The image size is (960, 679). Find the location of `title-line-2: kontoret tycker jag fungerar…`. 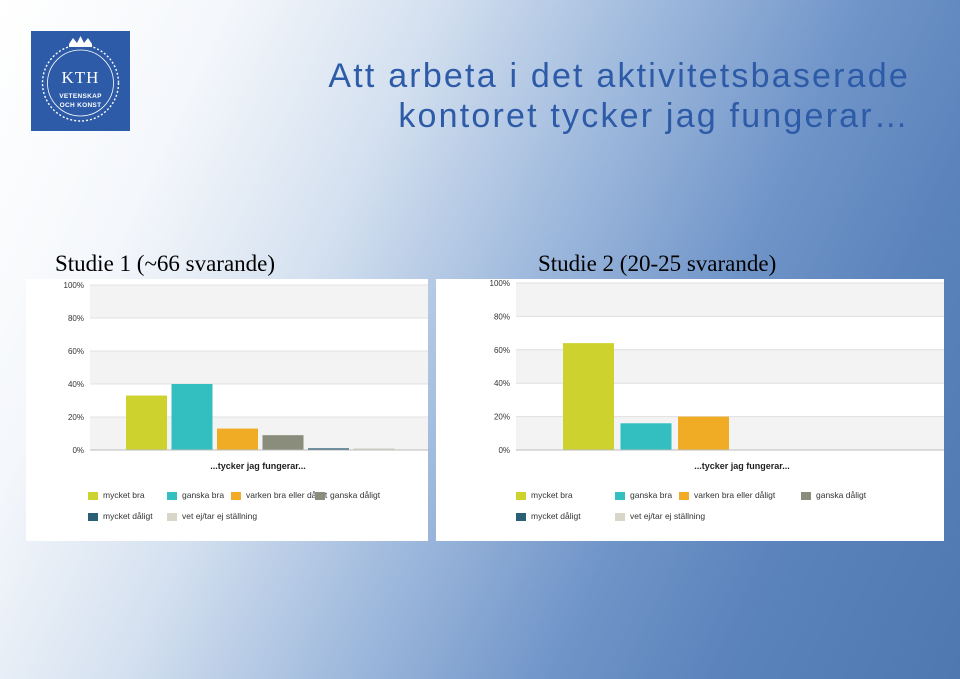

title-line-2: kontoret tycker jag fungerar… is located at coordinates (654, 116).